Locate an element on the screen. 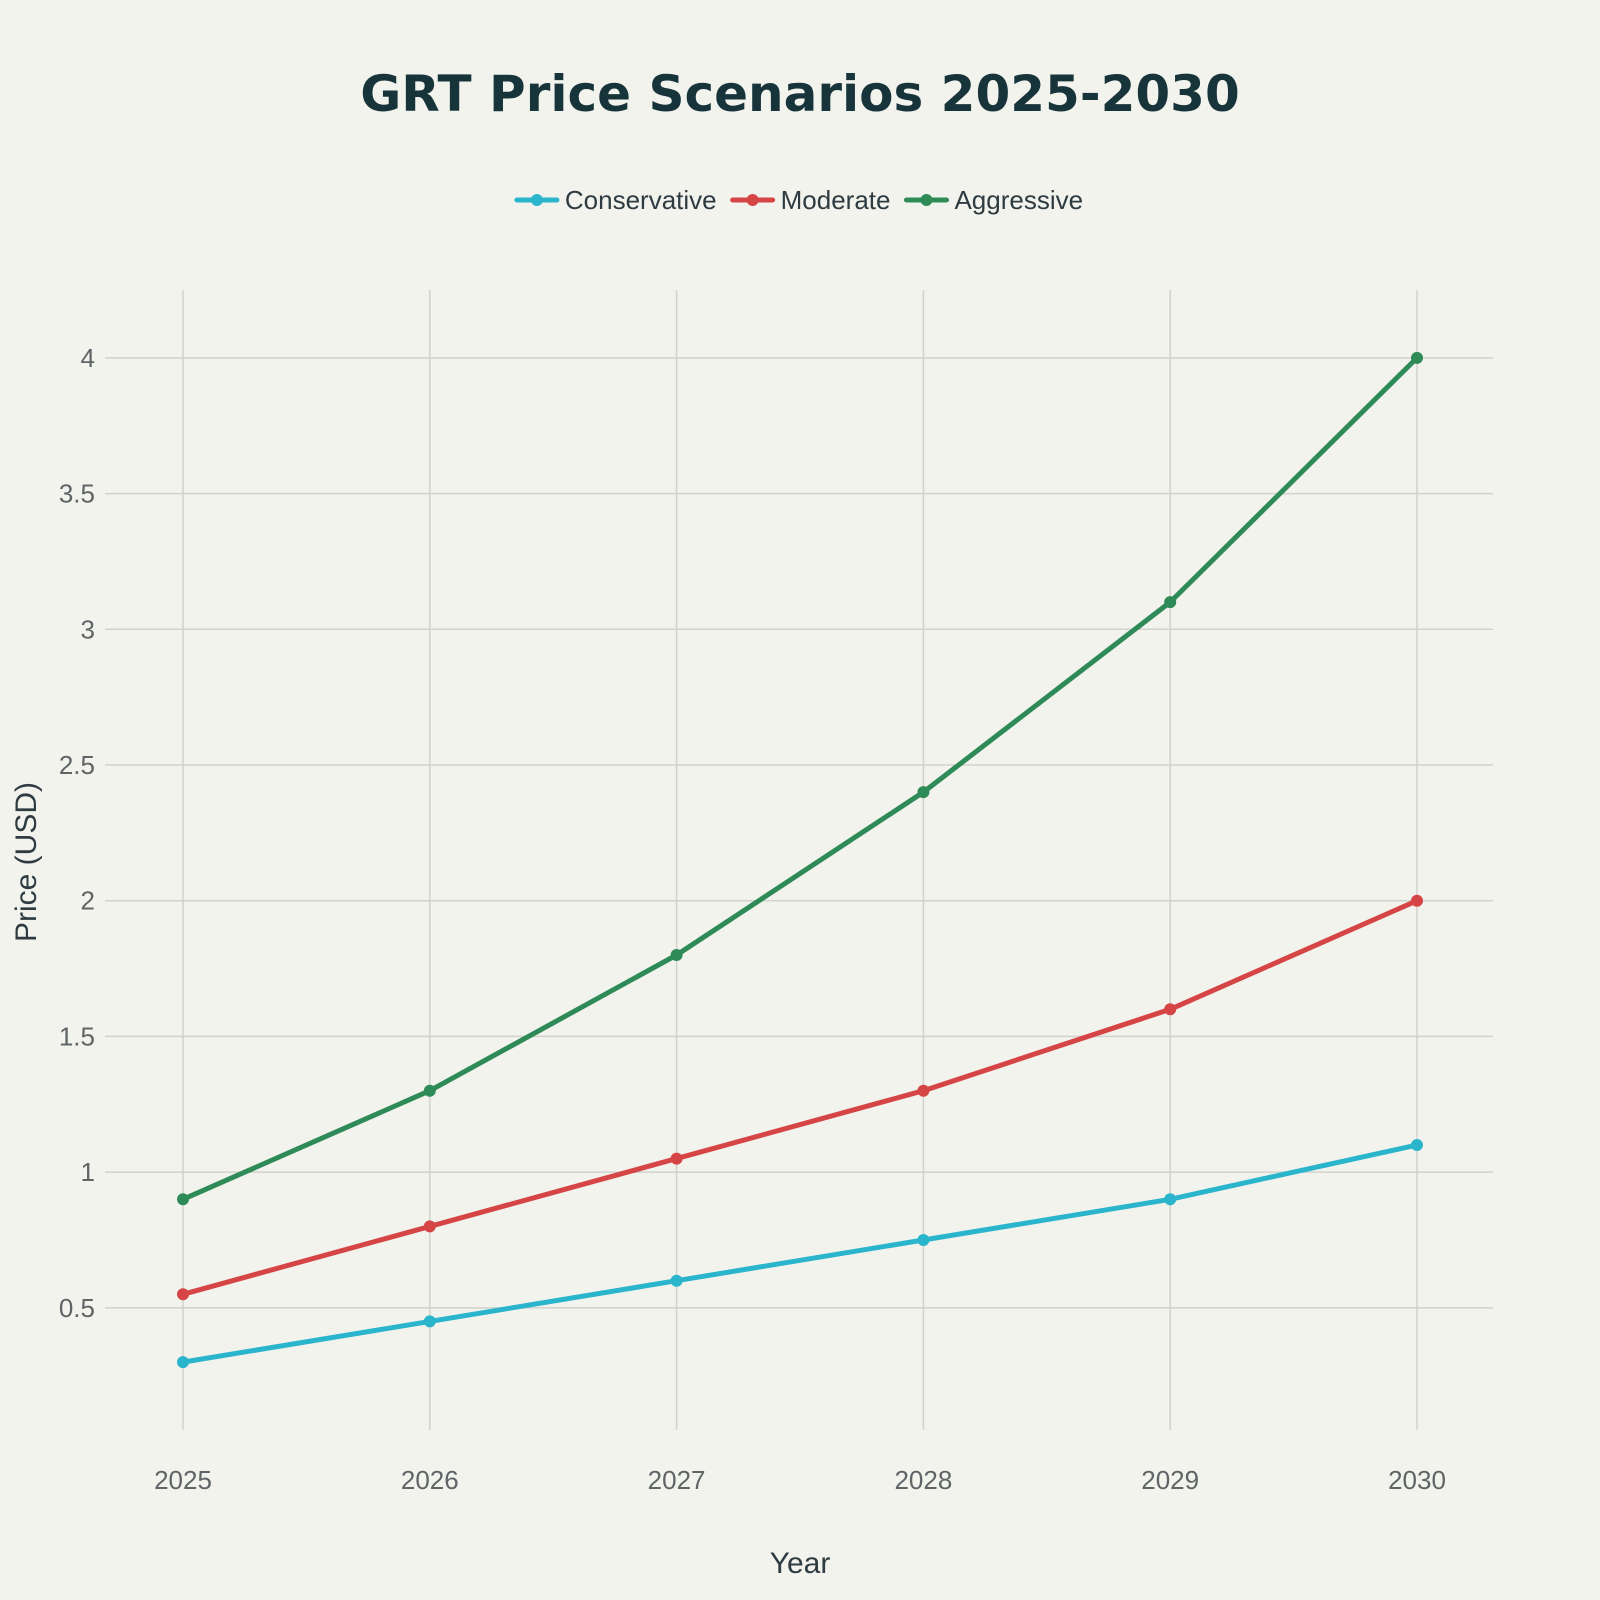 The image size is (1600, 1600). x-tick-label: 2025 is located at coordinates (183, 1480).